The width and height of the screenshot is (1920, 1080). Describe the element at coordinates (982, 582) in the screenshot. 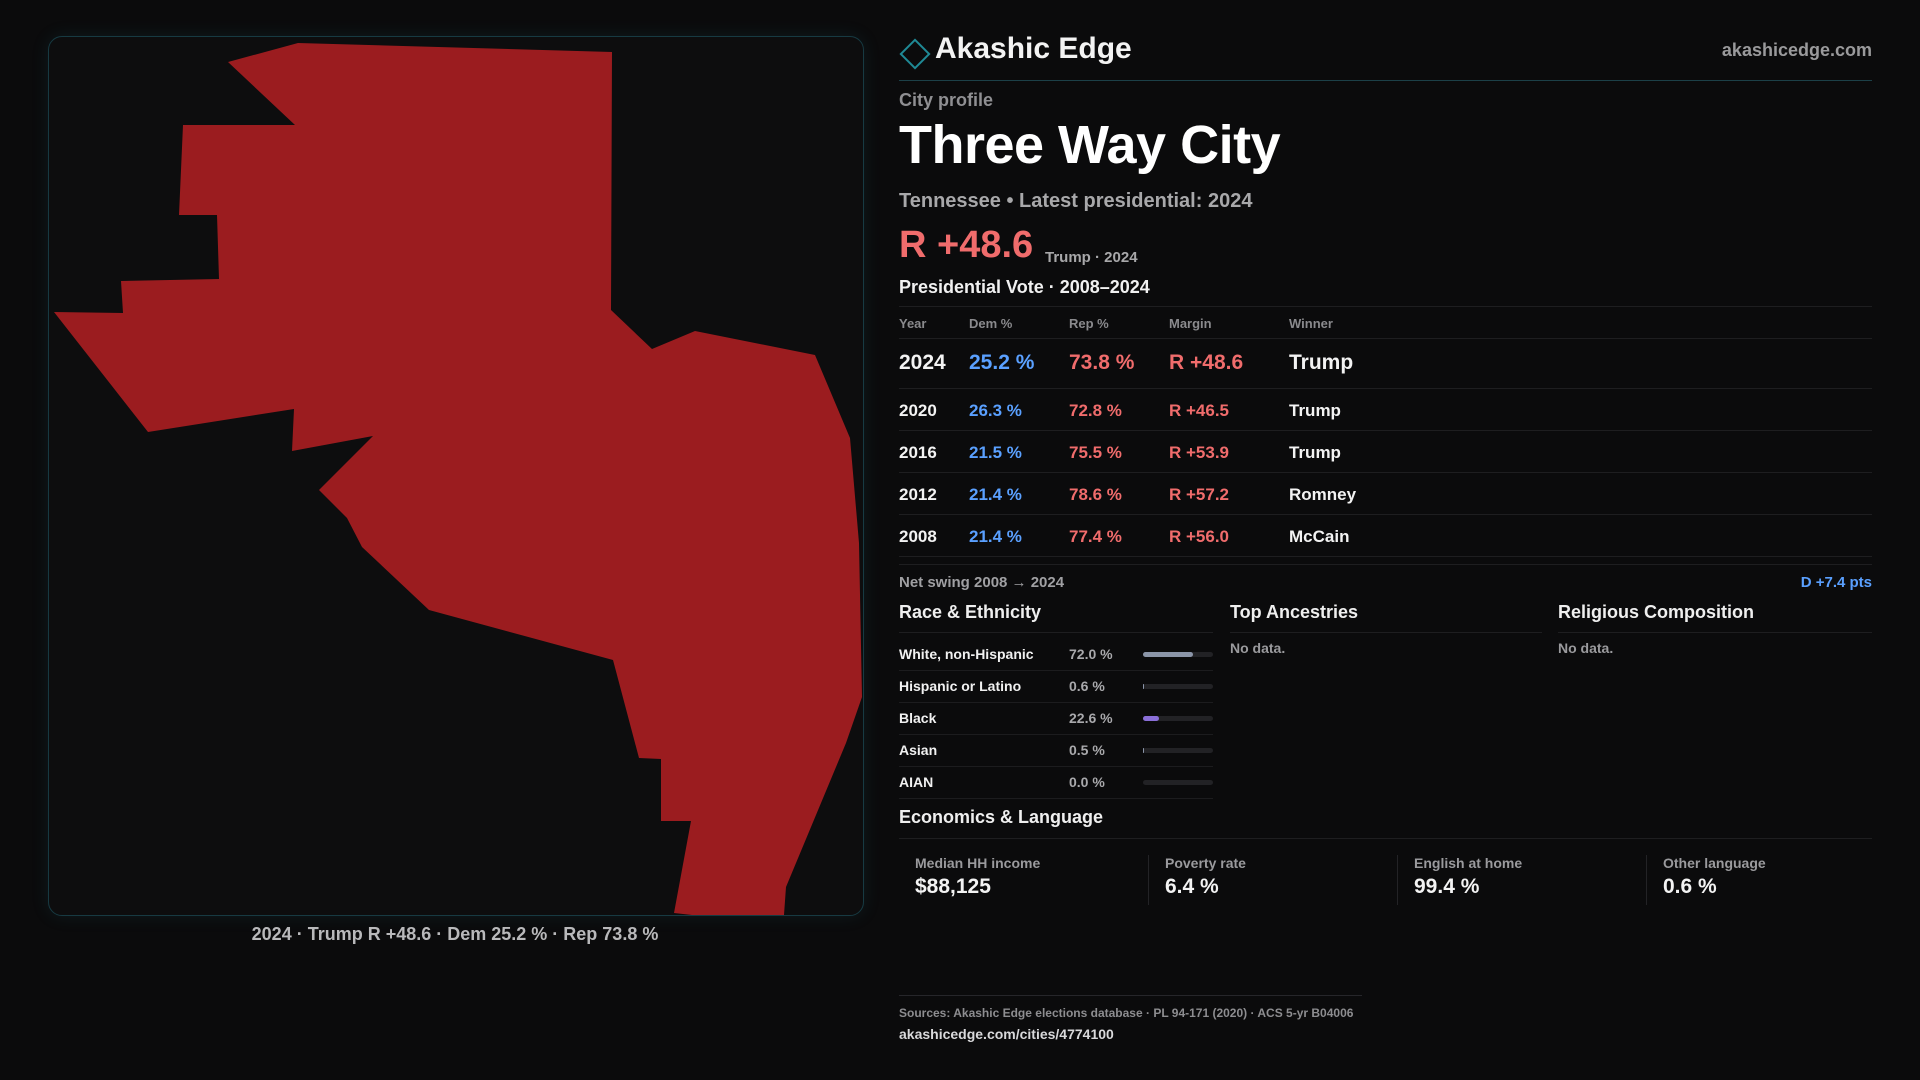

I see `net-swing-label: Net swing 2008 → 2024` at that location.